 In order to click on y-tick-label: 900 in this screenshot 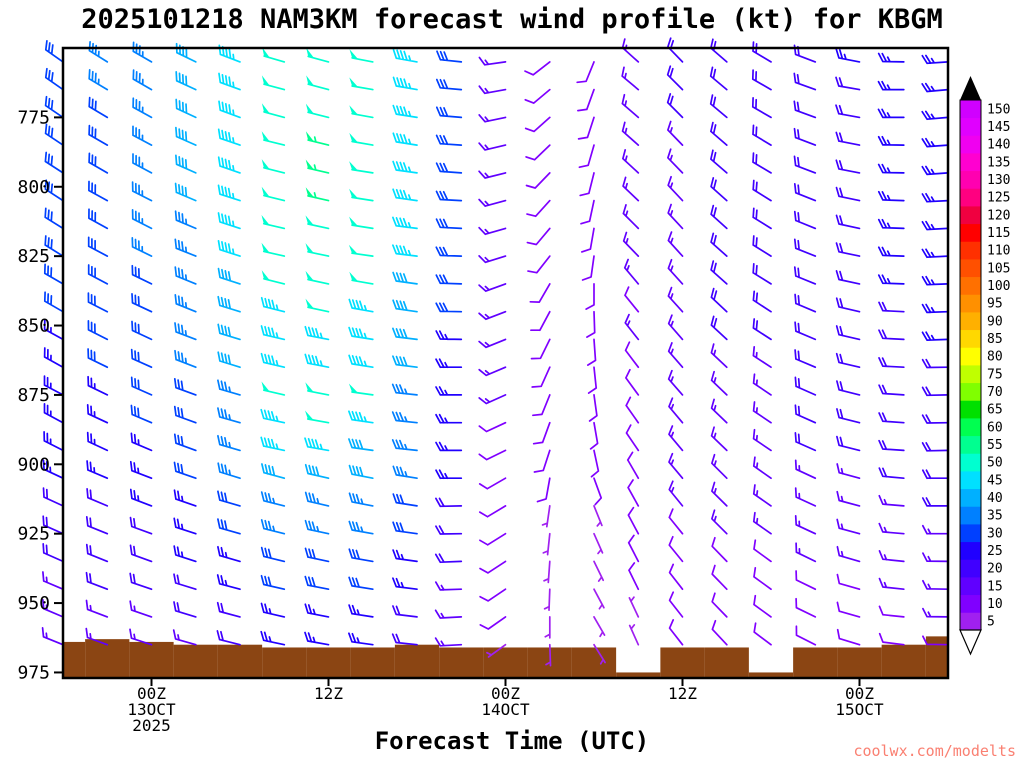, I will do `click(33, 464)`.